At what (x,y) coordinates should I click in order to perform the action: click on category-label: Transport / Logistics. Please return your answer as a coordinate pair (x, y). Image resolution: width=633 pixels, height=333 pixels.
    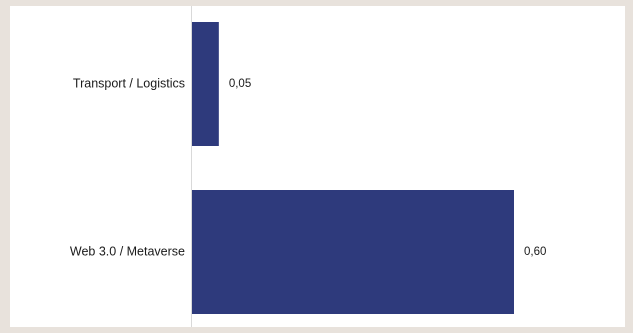
    Looking at the image, I should click on (129, 83).